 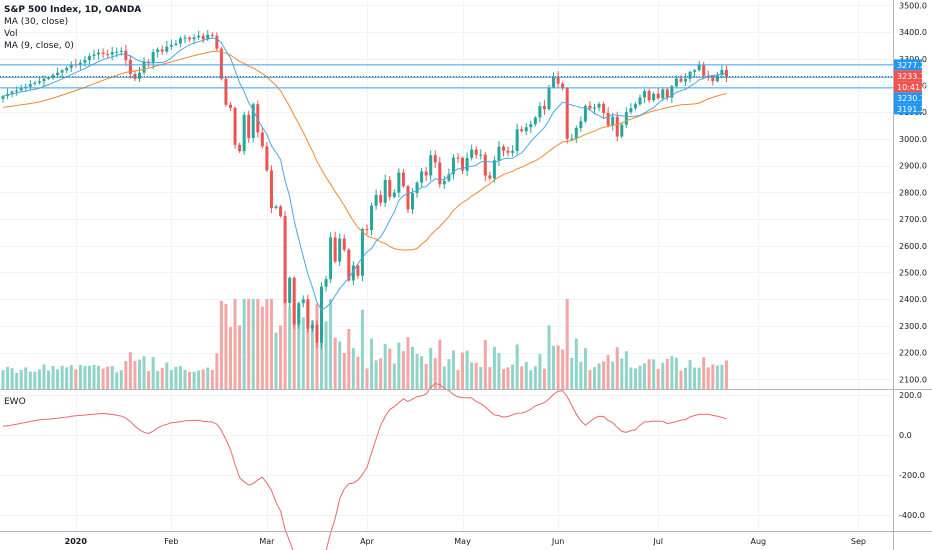 What do you see at coordinates (39, 46) in the screenshot?
I see `ma9-legend: MA (9, close, 0)` at bounding box center [39, 46].